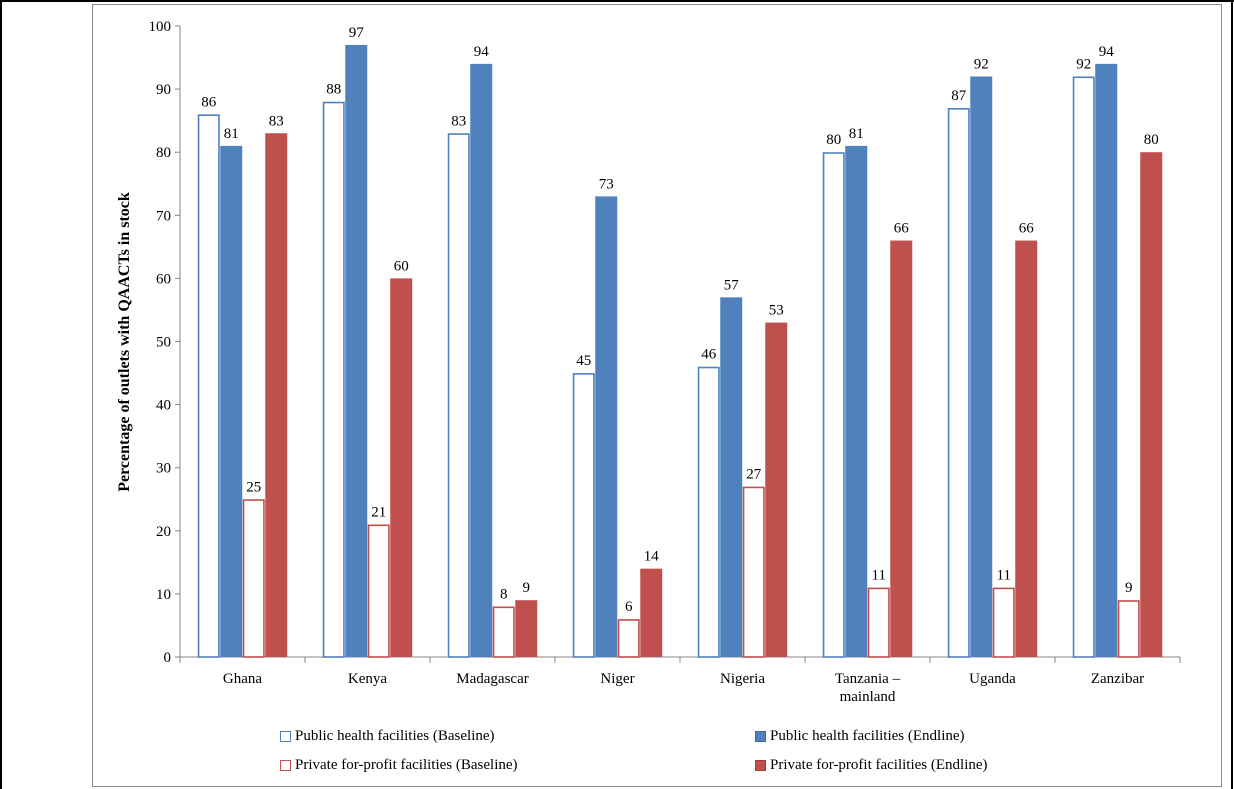 Image resolution: width=1234 pixels, height=789 pixels. Describe the element at coordinates (760, 736) in the screenshot. I see `legend-swatch-public-endline` at that location.